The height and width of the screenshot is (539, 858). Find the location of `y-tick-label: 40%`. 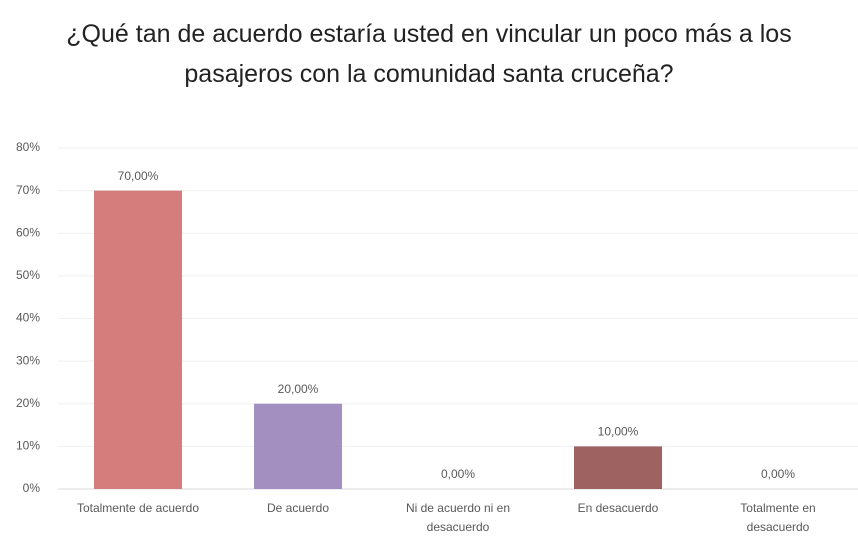

y-tick-label: 40% is located at coordinates (28, 318).